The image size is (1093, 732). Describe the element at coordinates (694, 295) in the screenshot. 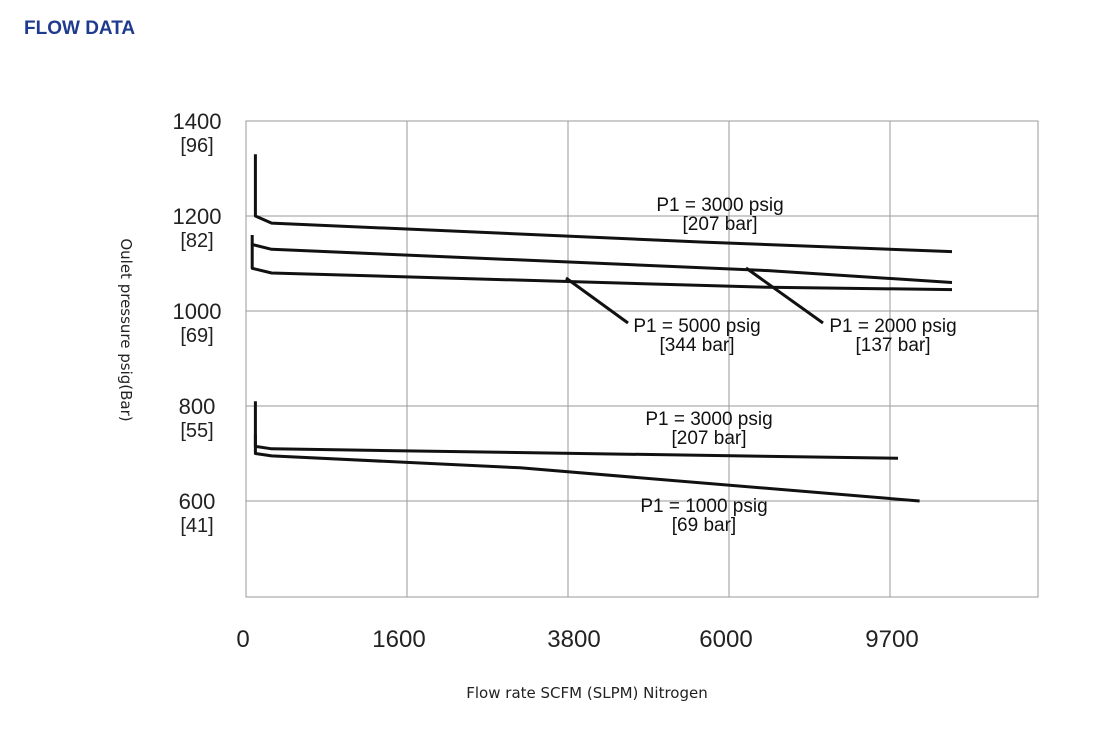

I see `annotation-leaders` at that location.